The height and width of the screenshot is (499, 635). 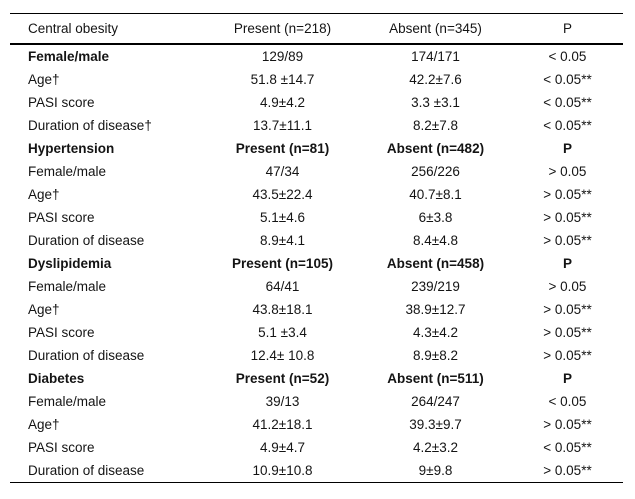 What do you see at coordinates (282, 171) in the screenshot?
I see `present-value: 47/34` at bounding box center [282, 171].